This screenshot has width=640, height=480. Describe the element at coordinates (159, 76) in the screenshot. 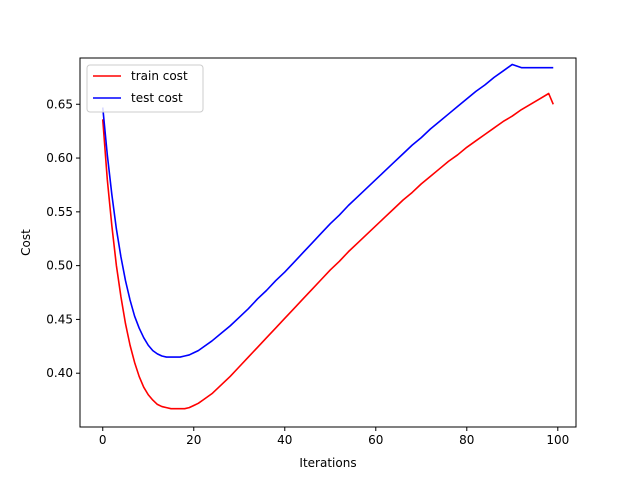

I see `legend-label-train-cost: train cost` at that location.